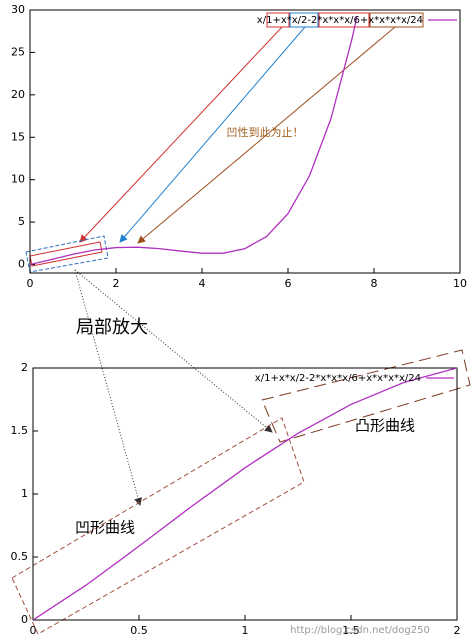 The width and height of the screenshot is (474, 642). I want to click on y-tick-label: 0.5, so click(20, 556).